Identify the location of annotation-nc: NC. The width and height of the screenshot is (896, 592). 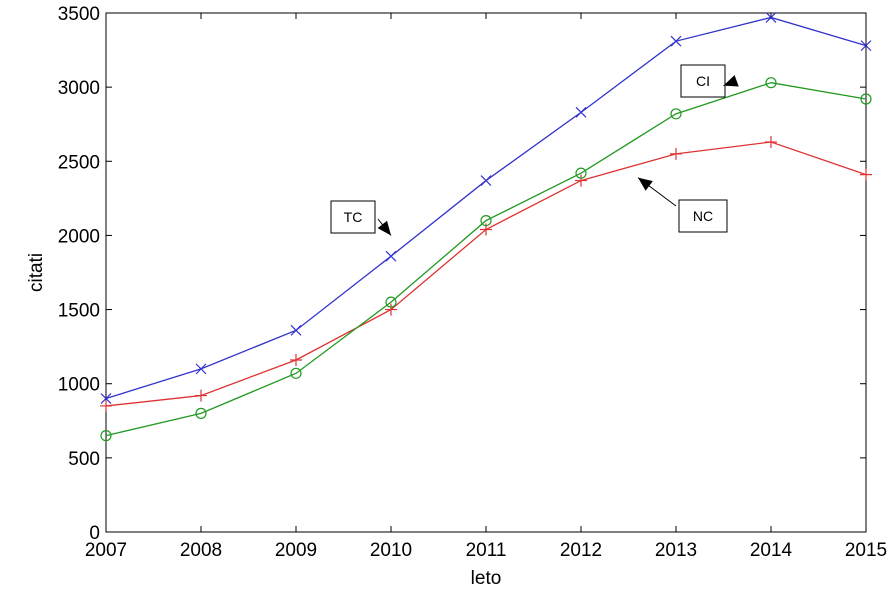
(682, 205).